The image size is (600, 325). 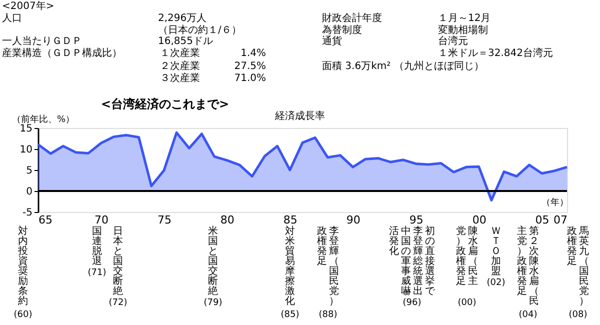 I want to click on x-tick-label: 70, so click(x=101, y=220).